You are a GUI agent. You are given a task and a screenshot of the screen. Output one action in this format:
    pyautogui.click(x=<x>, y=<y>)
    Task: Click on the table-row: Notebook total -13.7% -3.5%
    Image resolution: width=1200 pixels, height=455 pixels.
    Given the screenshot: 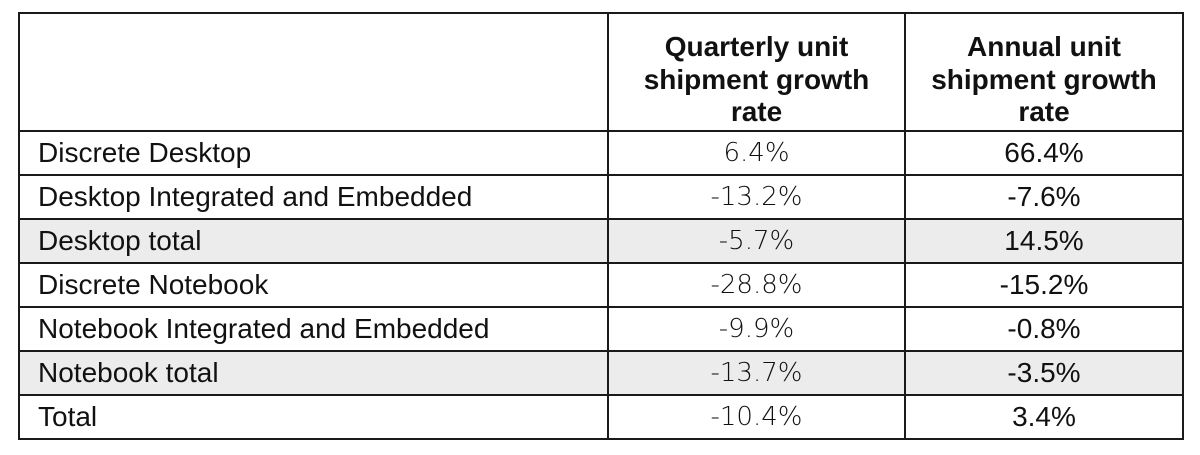 What is the action you would take?
    pyautogui.click(x=601, y=373)
    